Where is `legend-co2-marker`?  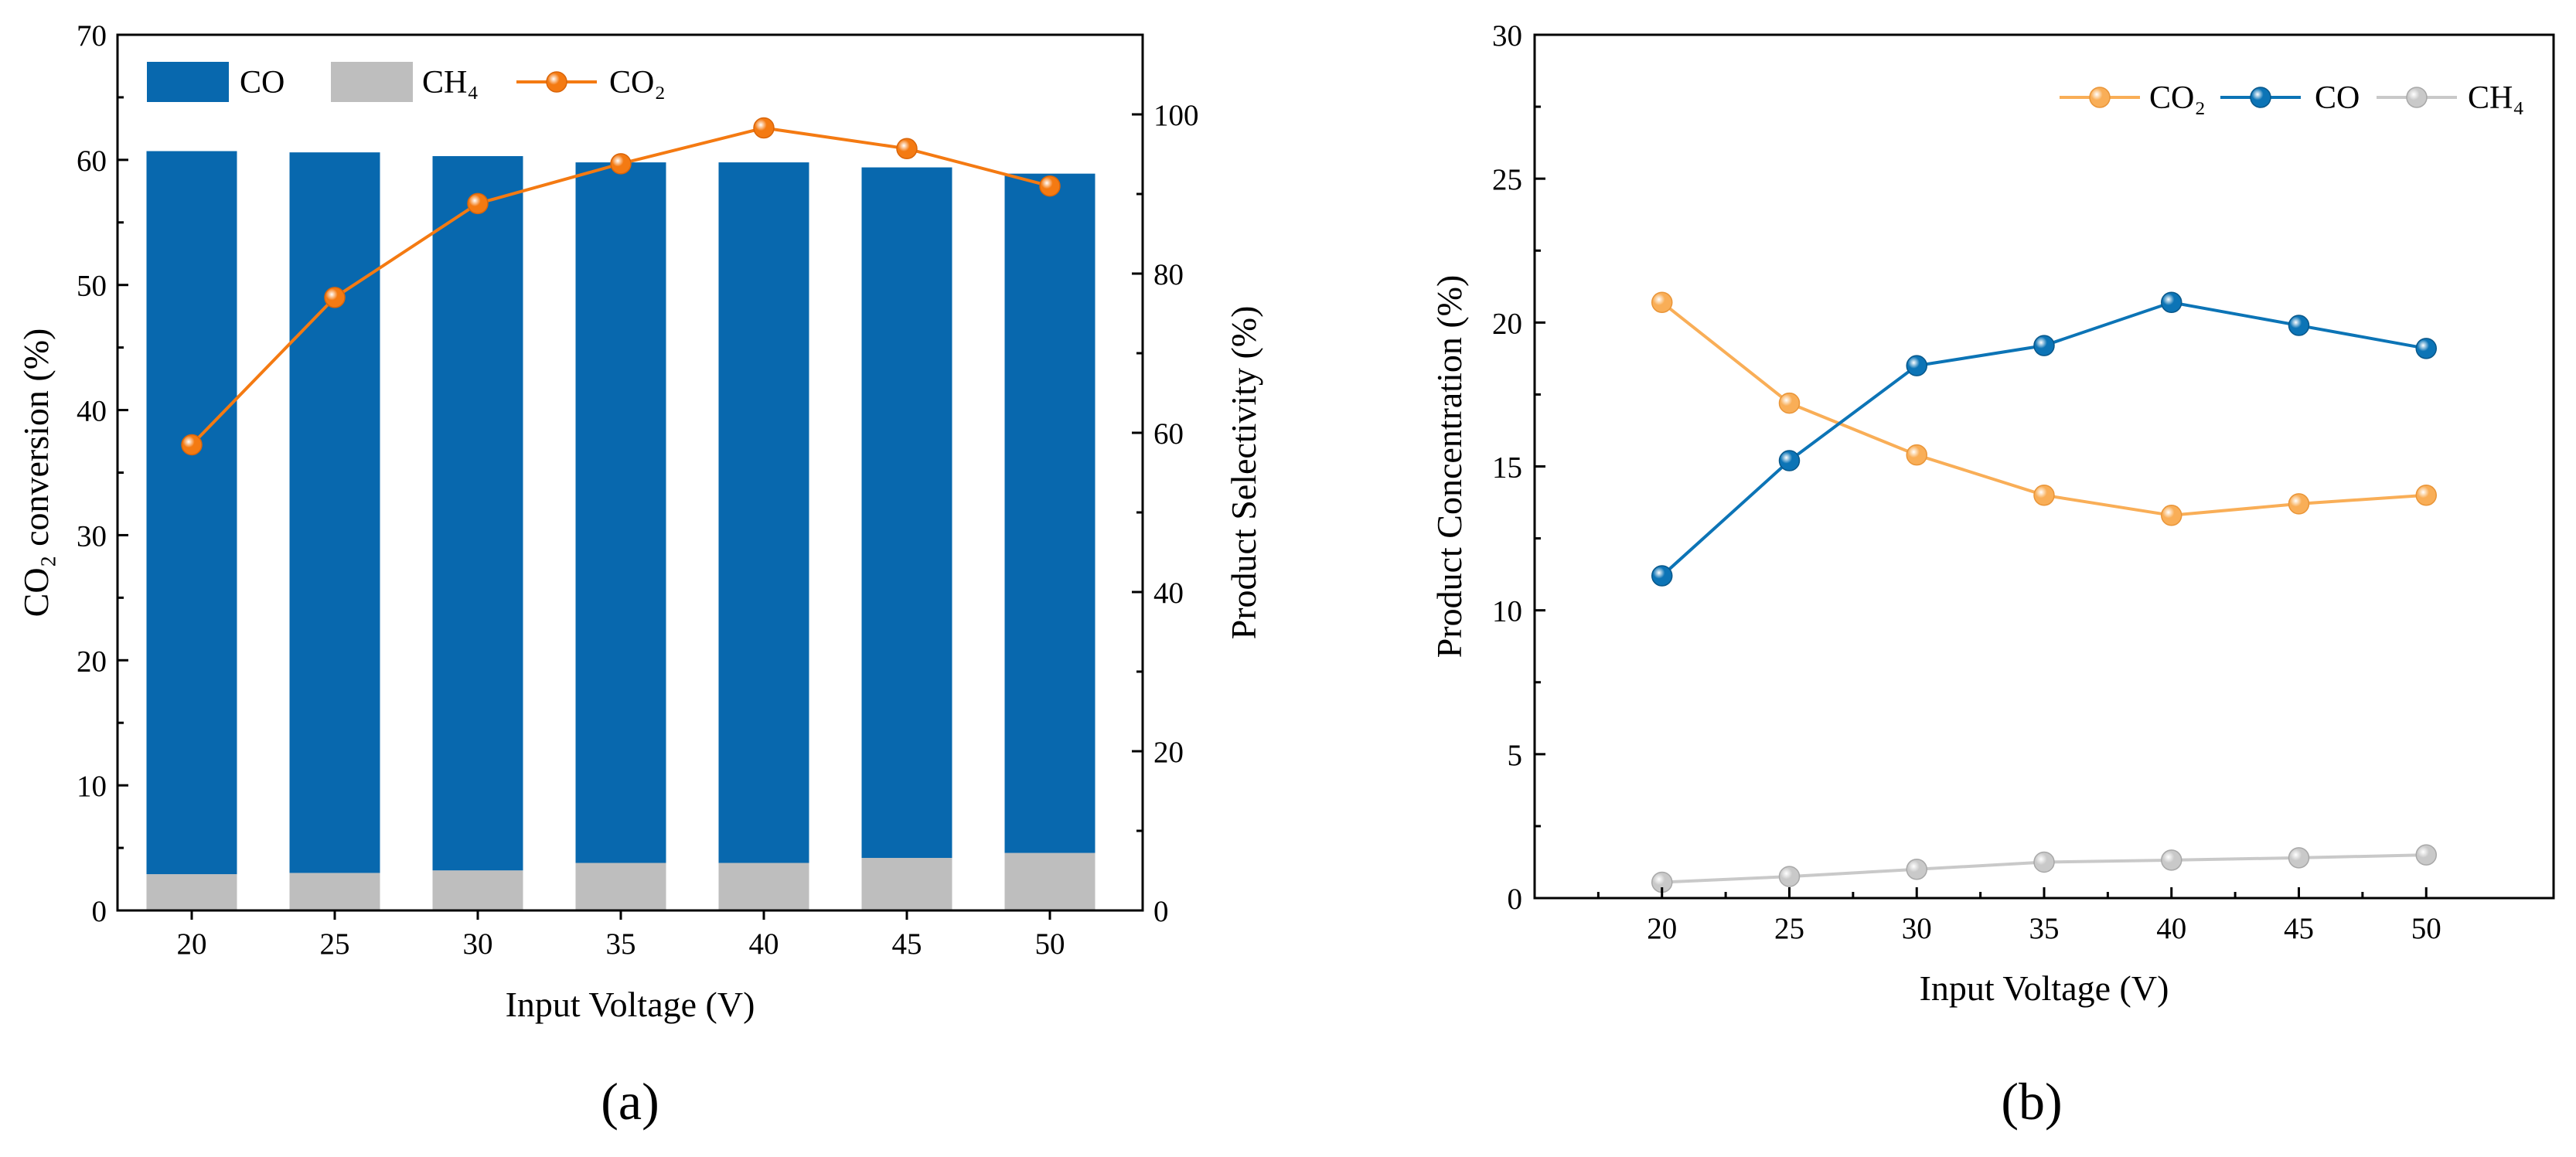
legend-co2-marker is located at coordinates (556, 82).